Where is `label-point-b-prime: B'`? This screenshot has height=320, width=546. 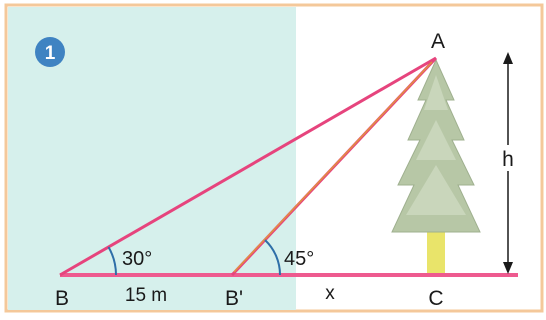 label-point-b-prime: B' is located at coordinates (234, 298).